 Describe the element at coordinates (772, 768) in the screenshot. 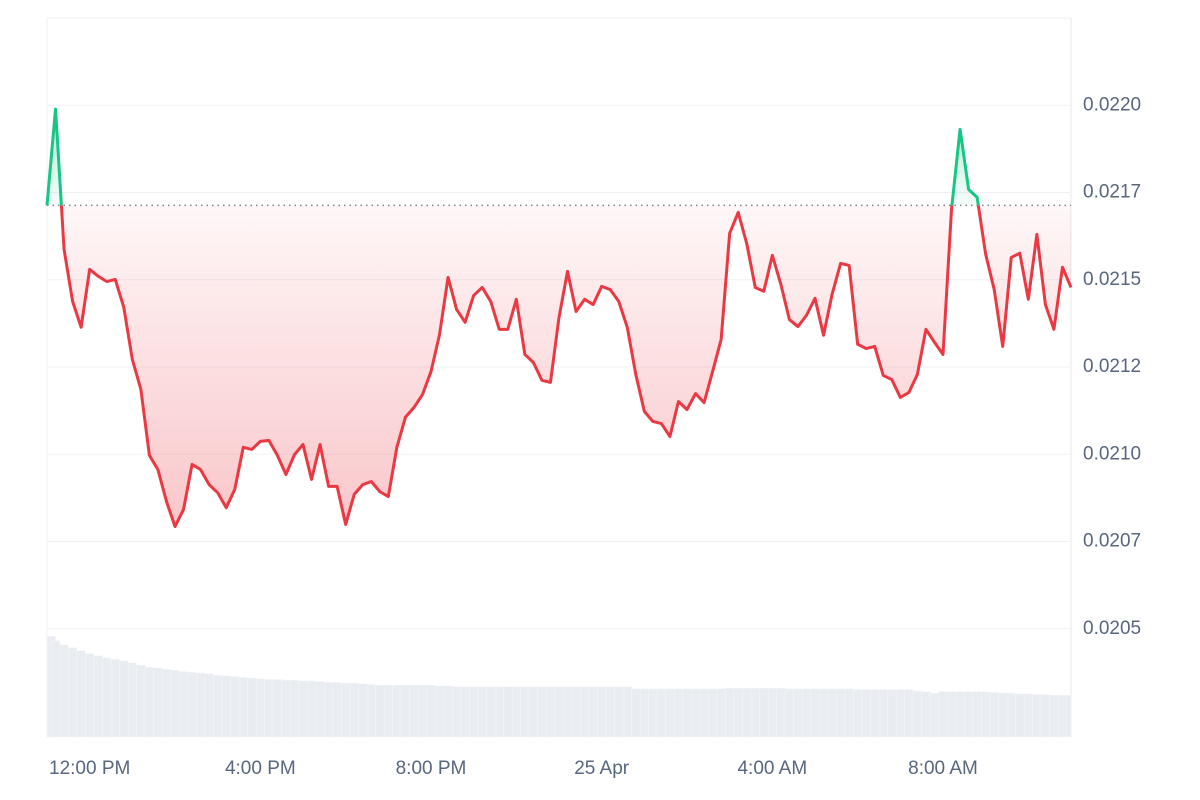

I see `x-tick-label: 4:00 AM` at that location.